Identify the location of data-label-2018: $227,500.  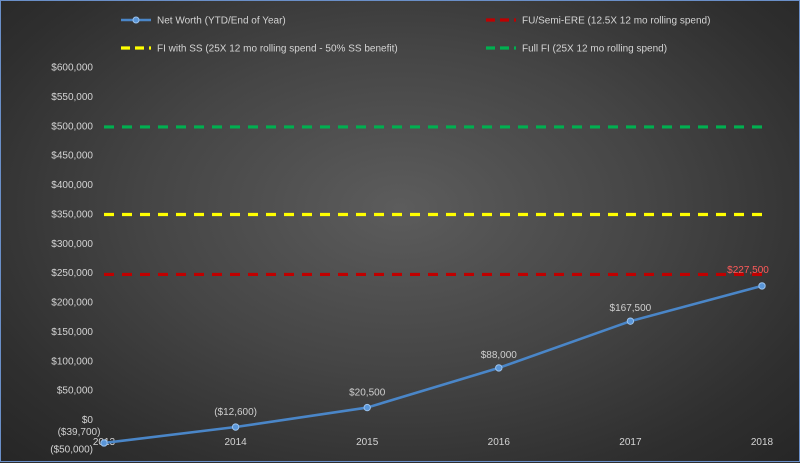
(748, 270).